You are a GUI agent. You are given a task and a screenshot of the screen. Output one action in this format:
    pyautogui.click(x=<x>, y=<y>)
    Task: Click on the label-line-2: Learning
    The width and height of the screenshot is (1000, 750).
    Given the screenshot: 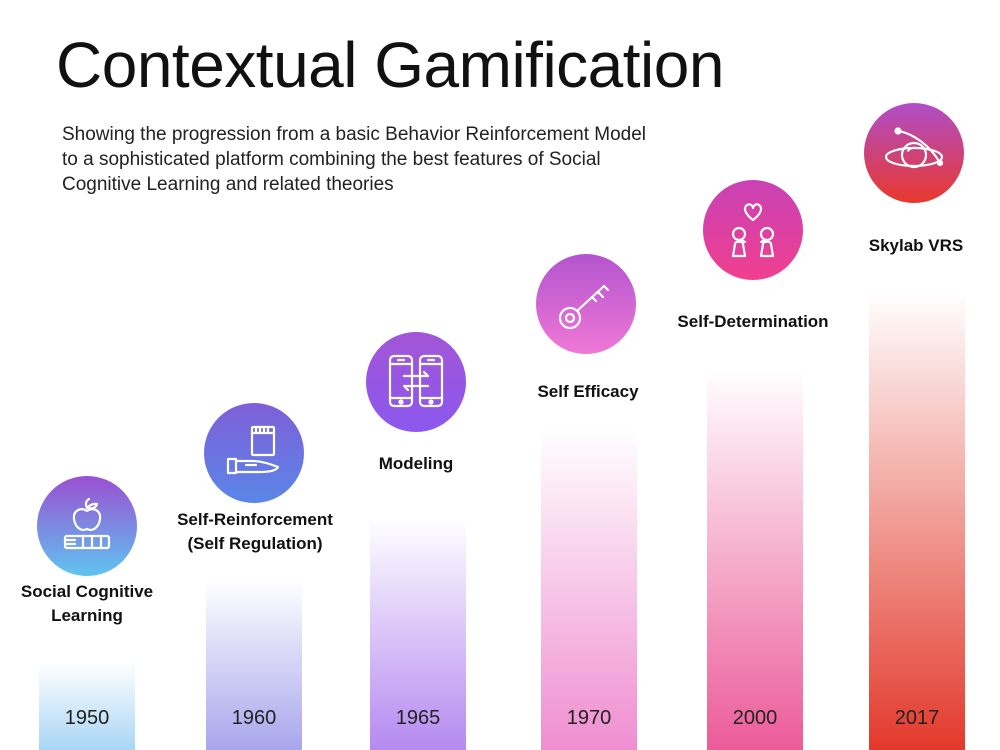 What is the action you would take?
    pyautogui.click(x=87, y=615)
    